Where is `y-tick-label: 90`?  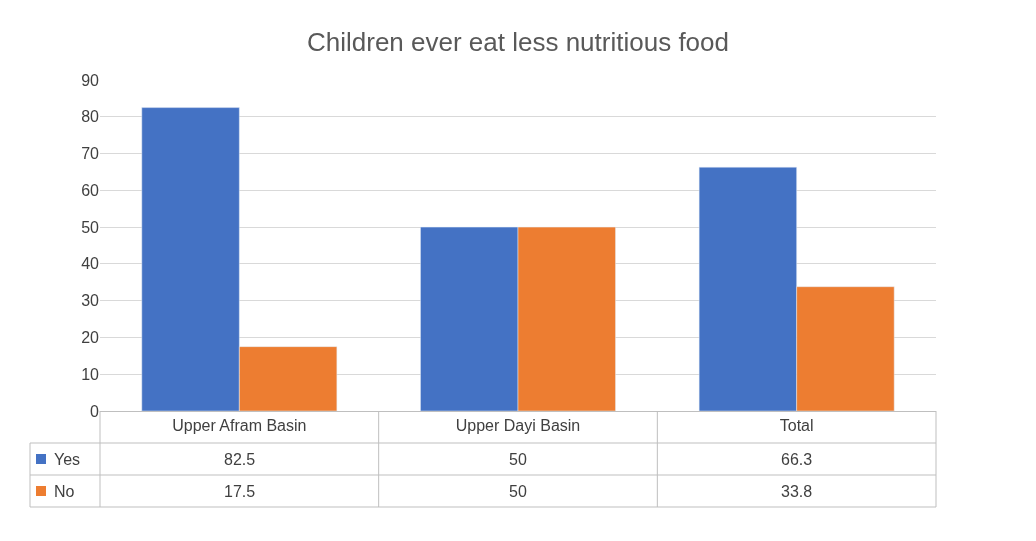
y-tick-label: 90 is located at coordinates (90, 80).